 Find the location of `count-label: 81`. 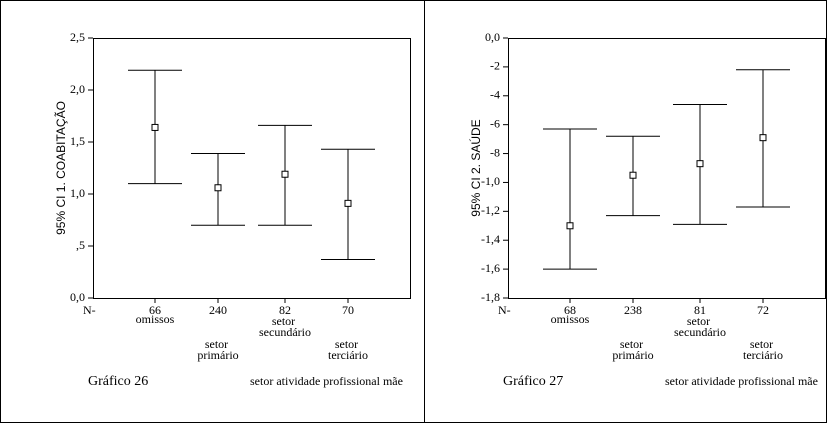

count-label: 81 is located at coordinates (700, 310).